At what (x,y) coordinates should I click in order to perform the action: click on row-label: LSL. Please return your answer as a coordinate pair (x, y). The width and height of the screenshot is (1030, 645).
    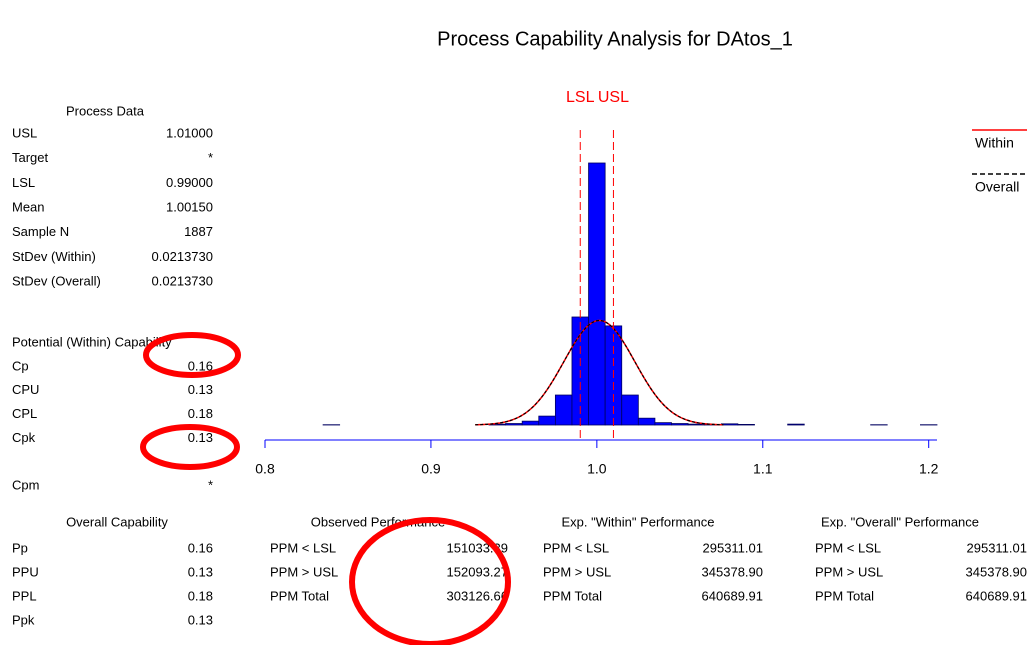
    Looking at the image, I should click on (23, 182).